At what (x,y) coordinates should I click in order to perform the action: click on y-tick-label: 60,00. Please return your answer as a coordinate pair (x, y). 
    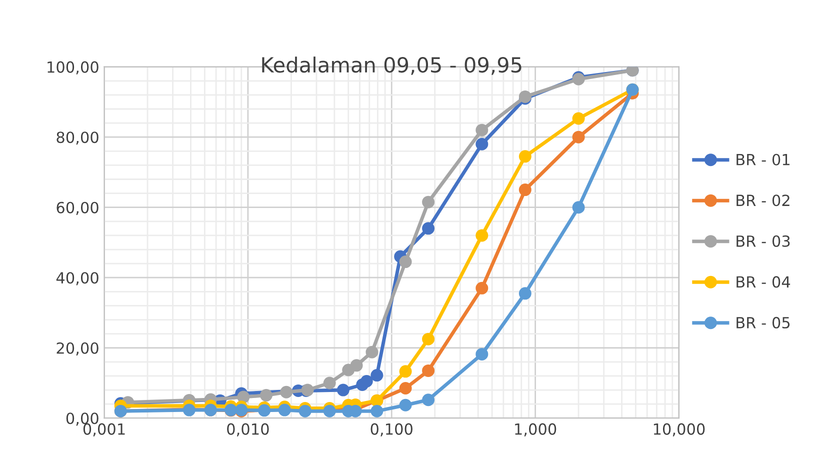
    Looking at the image, I should click on (77, 208).